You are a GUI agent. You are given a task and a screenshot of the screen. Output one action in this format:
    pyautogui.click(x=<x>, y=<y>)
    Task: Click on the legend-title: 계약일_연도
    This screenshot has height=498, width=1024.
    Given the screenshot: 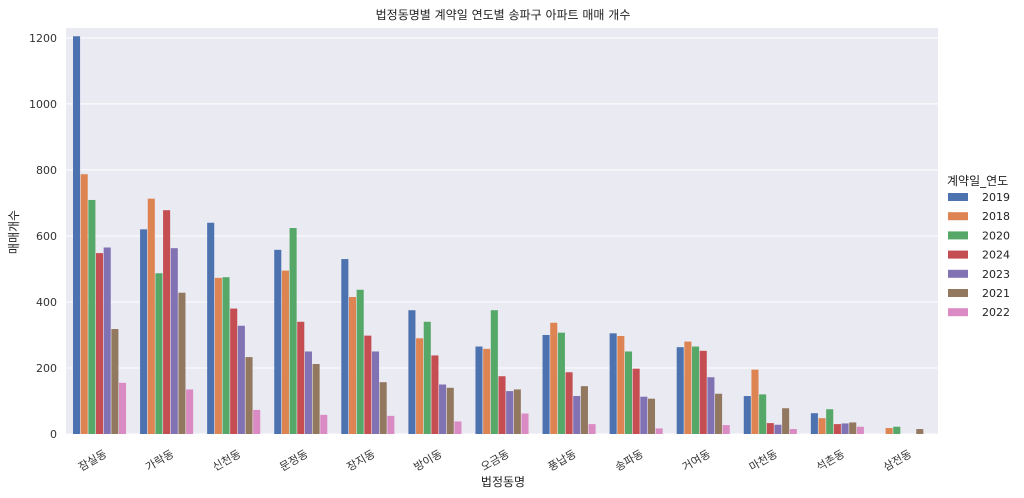 What is the action you would take?
    pyautogui.click(x=977, y=180)
    